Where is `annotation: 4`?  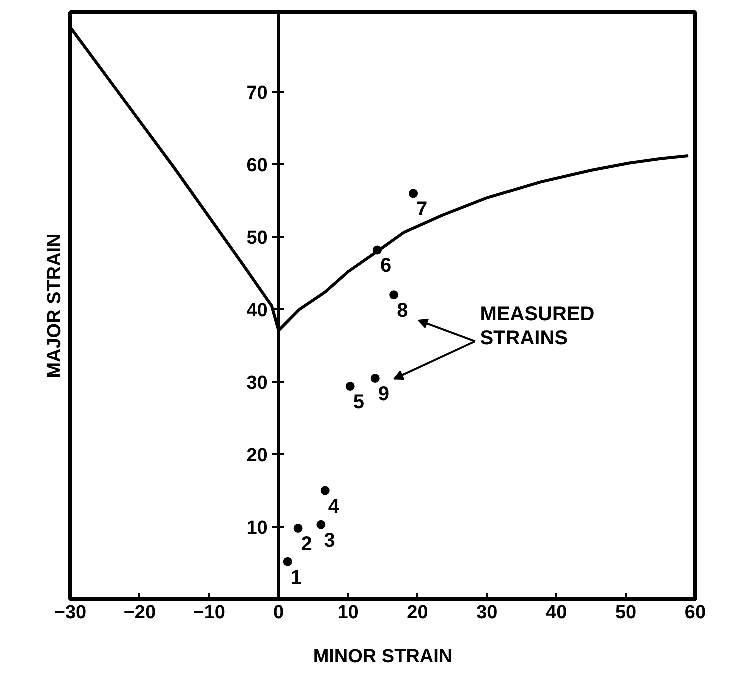
annotation: 4 is located at coordinates (334, 507).